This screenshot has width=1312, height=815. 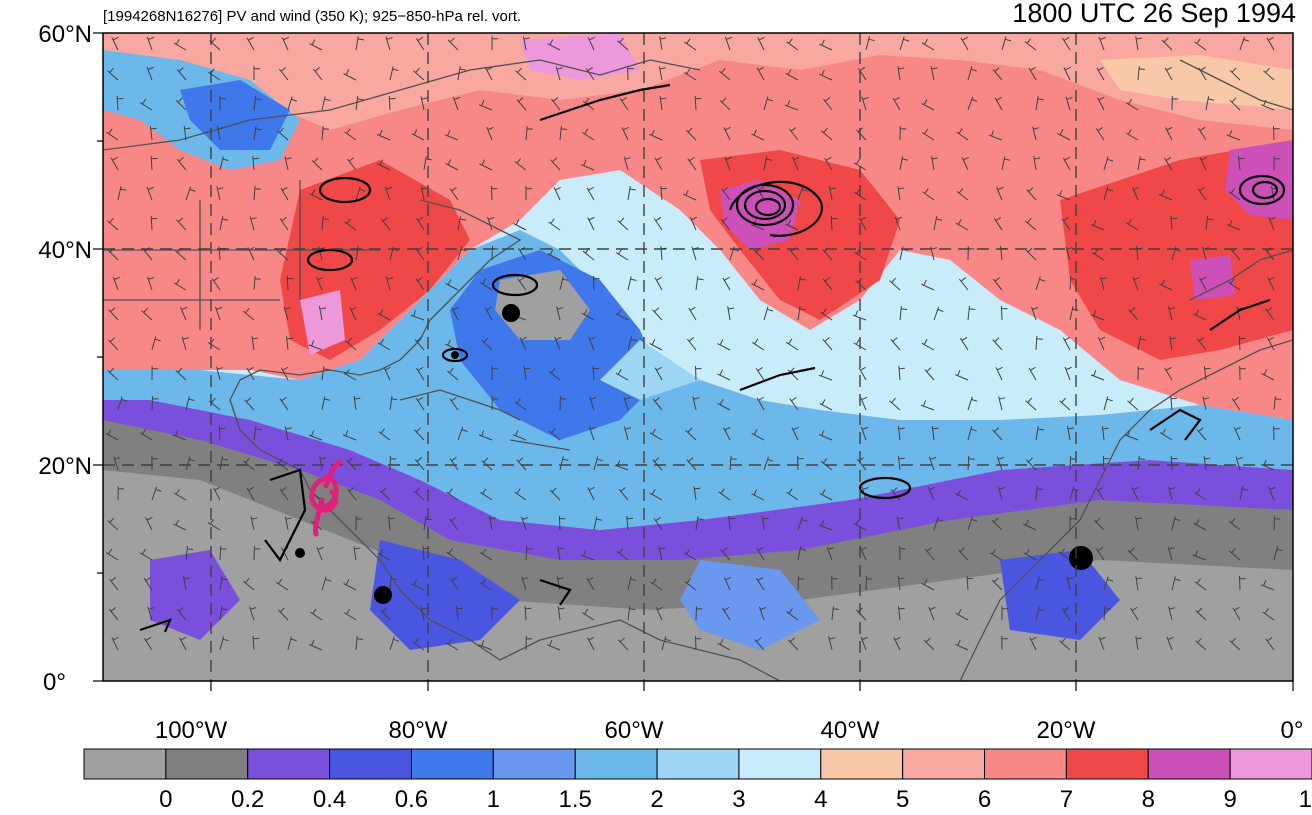 What do you see at coordinates (1148, 798) in the screenshot?
I see `colorbar-label: 8` at bounding box center [1148, 798].